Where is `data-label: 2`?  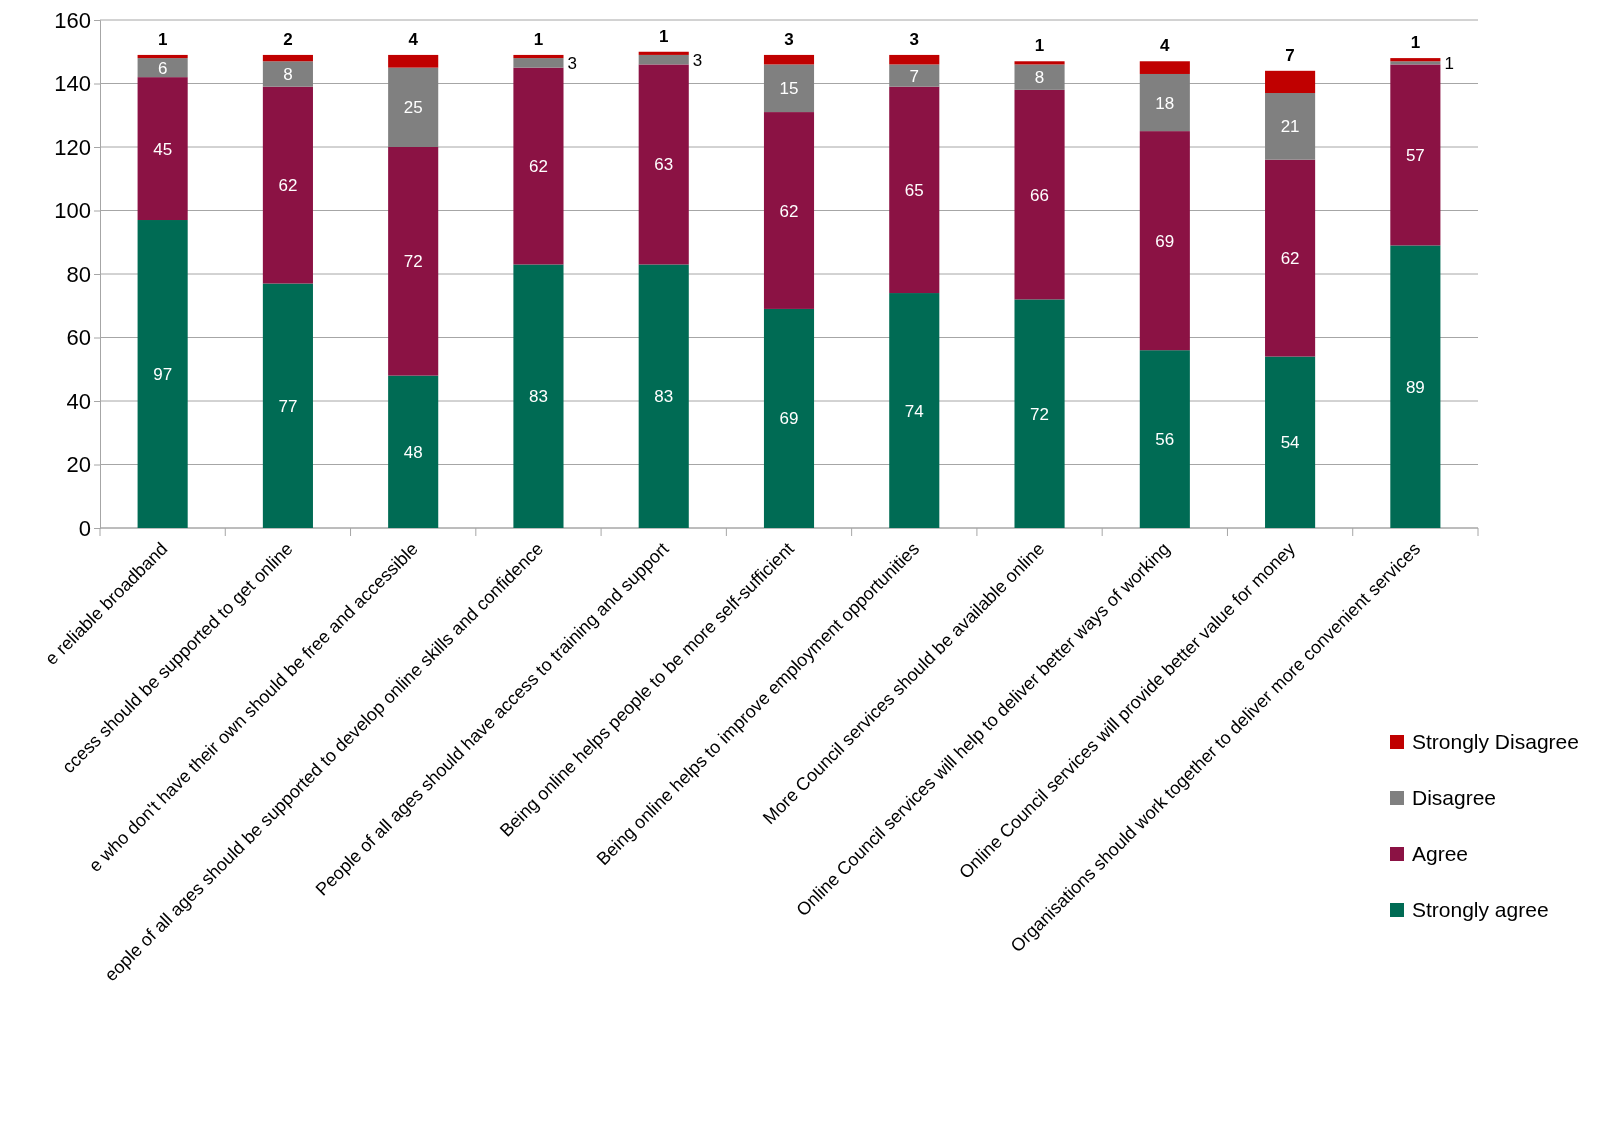 data-label: 2 is located at coordinates (288, 39).